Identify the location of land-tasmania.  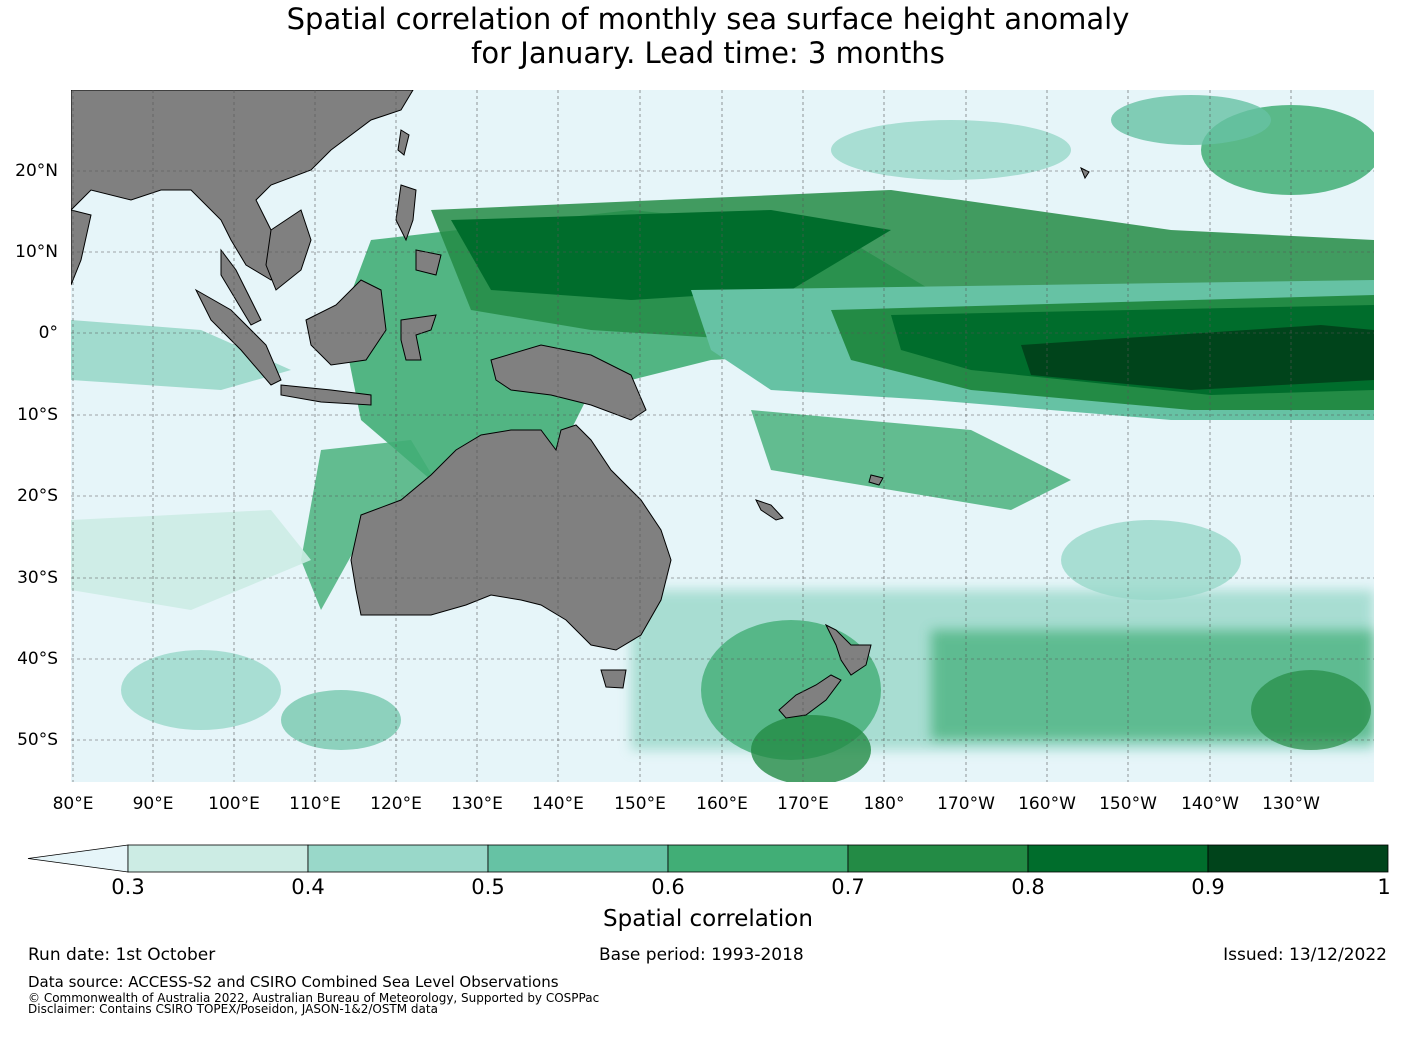
(613, 679).